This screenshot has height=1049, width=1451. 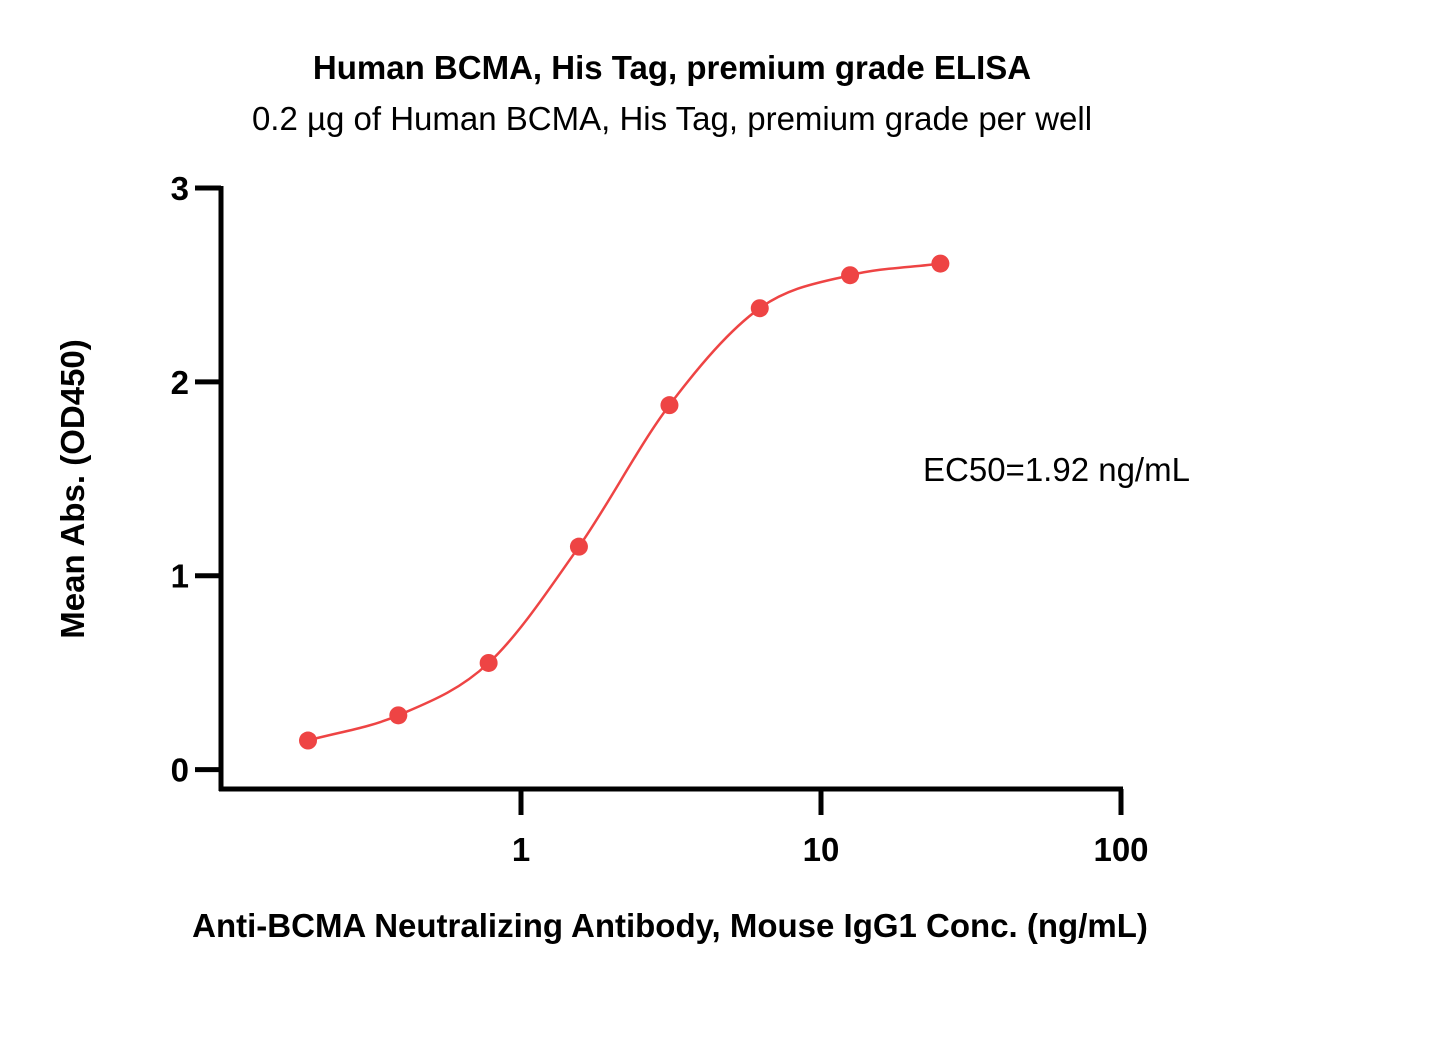 What do you see at coordinates (72, 489) in the screenshot?
I see `y-axis-label: Mean Abs. (OD450)` at bounding box center [72, 489].